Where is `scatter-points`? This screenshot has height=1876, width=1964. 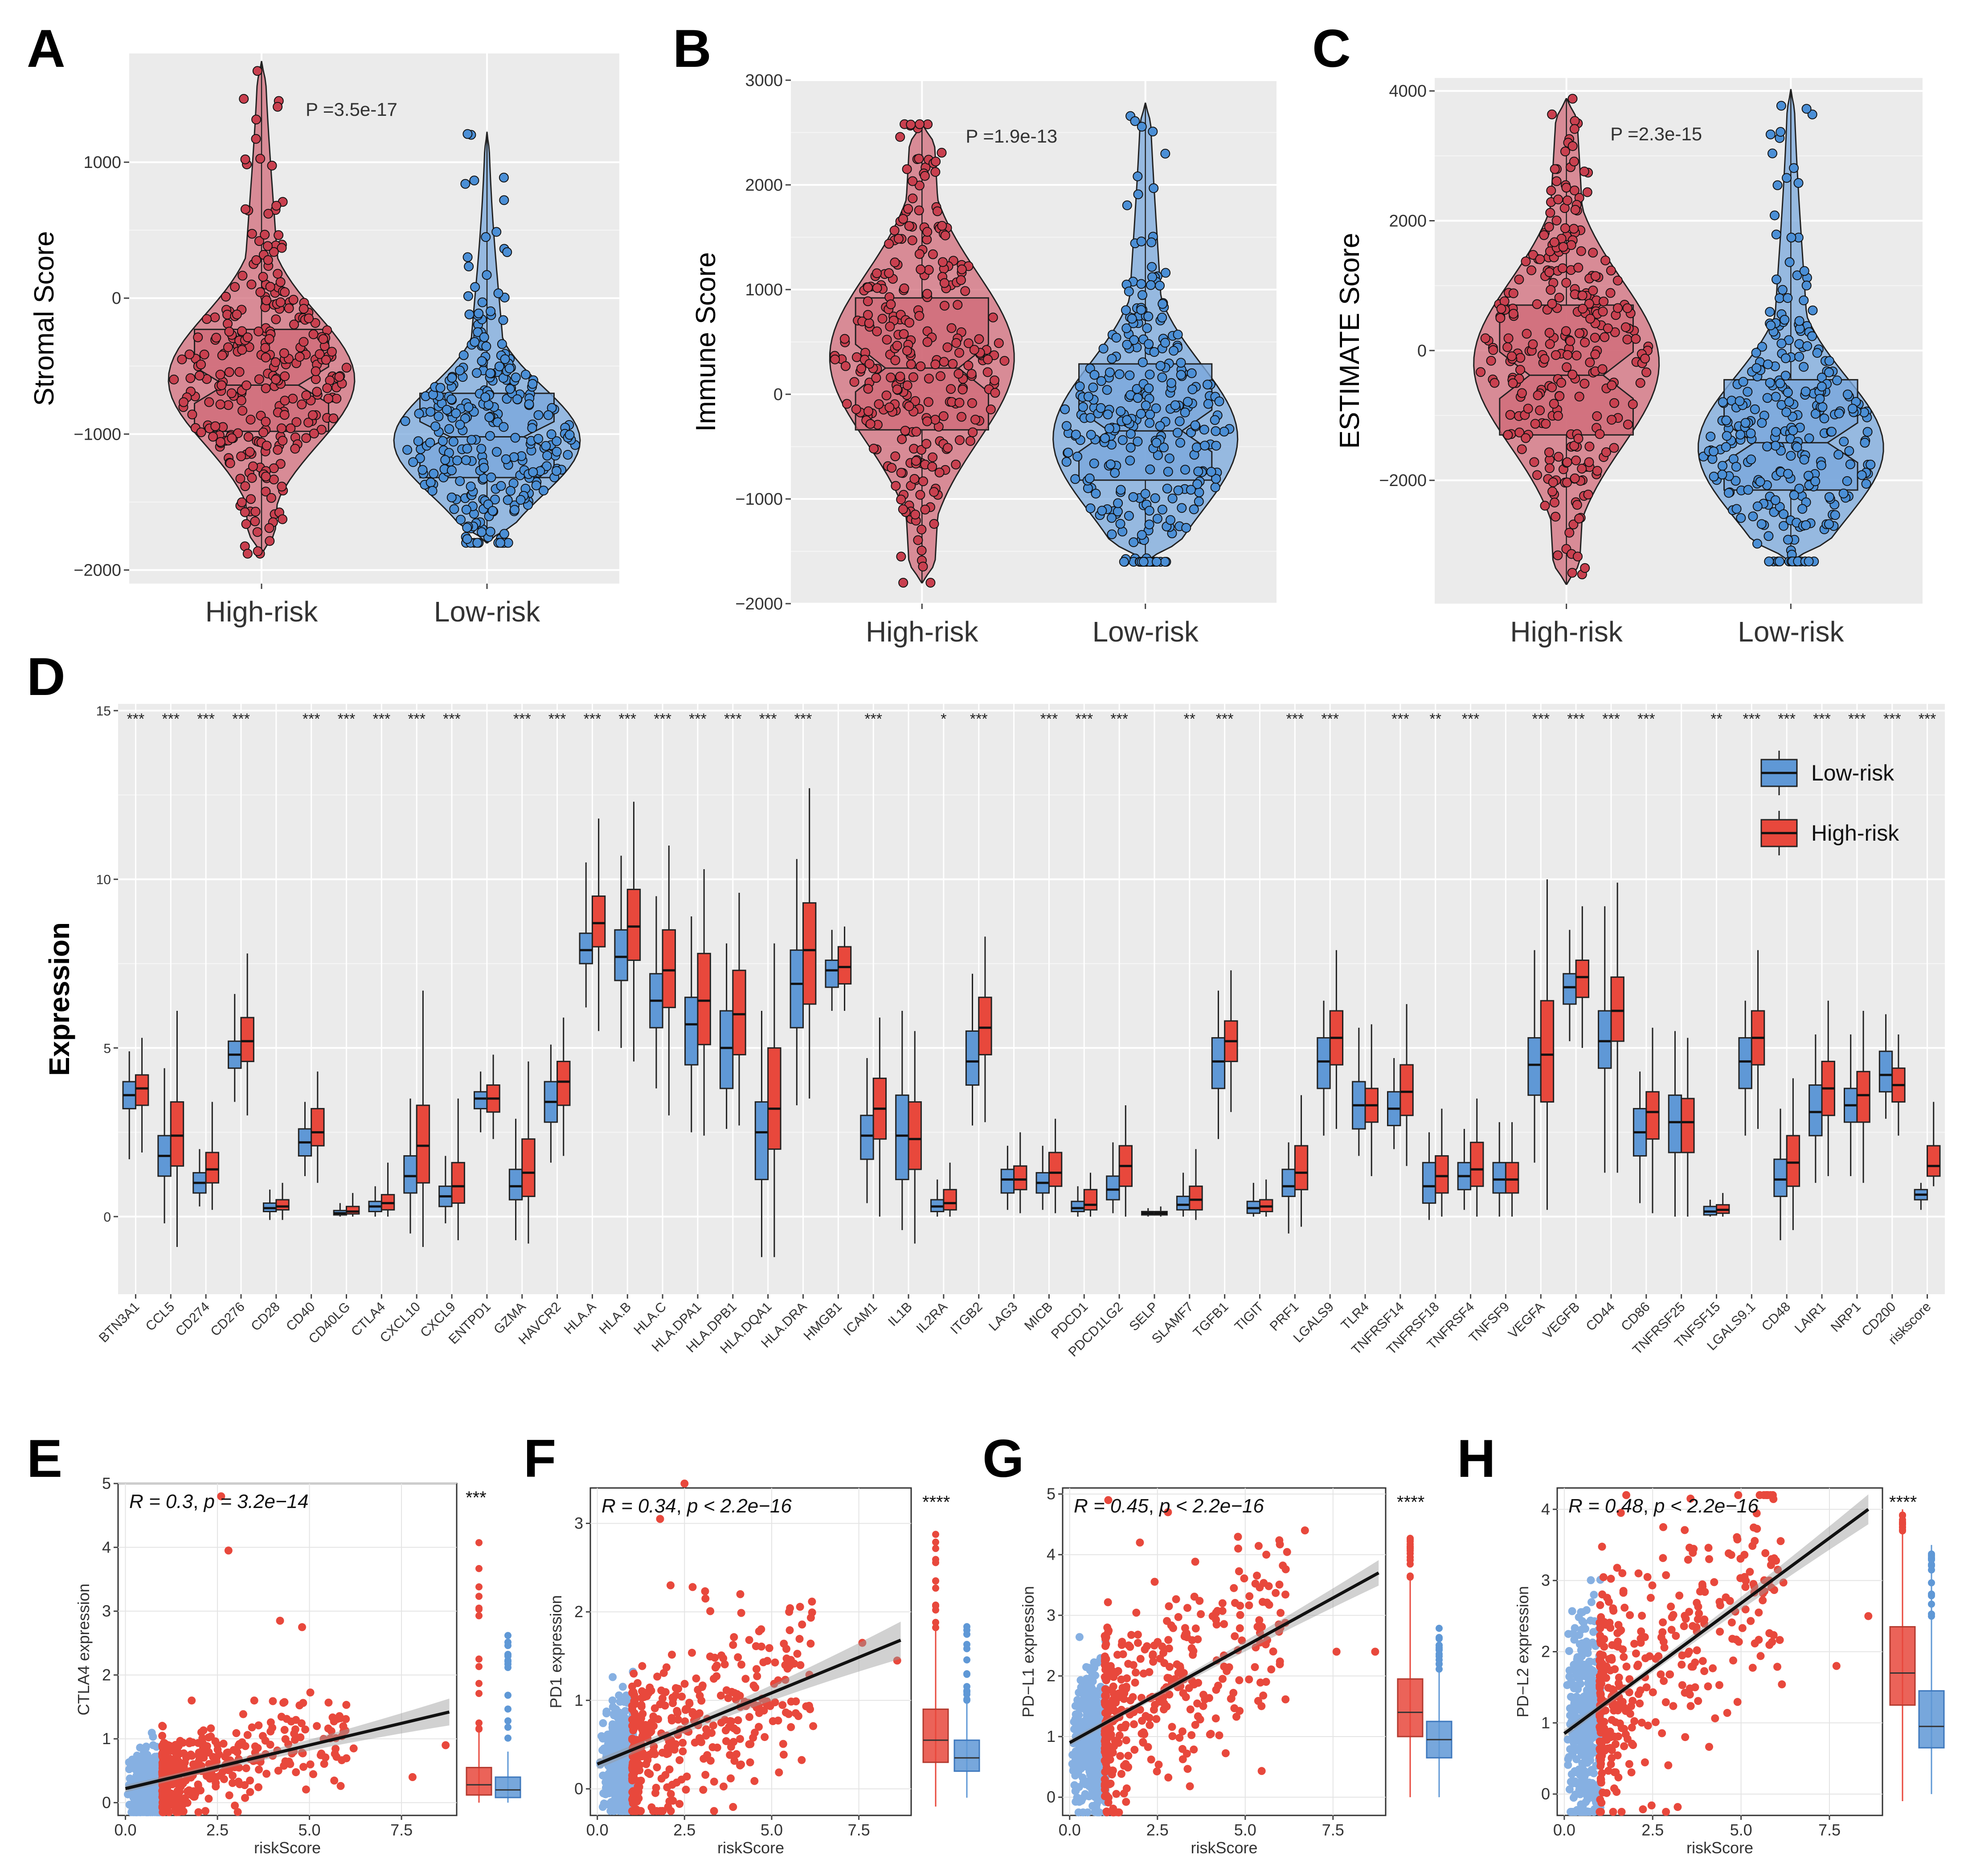 scatter-points is located at coordinates (287, 1654).